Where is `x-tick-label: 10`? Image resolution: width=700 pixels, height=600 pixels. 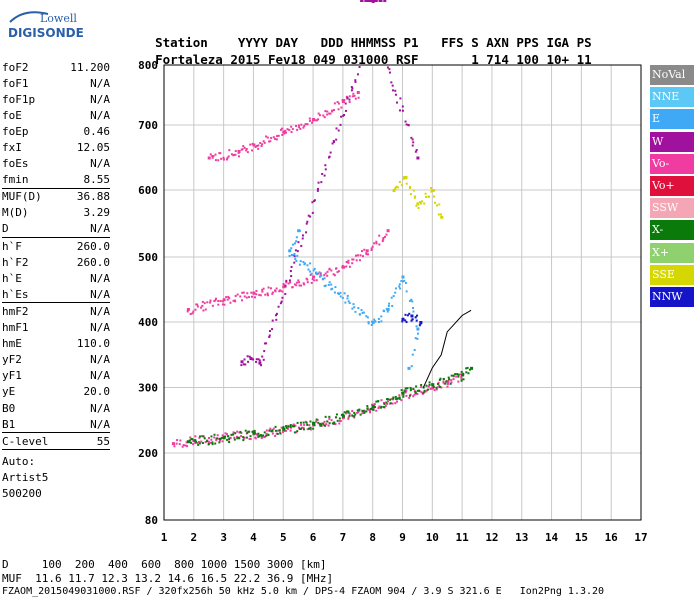 x-tick-label: 10 is located at coordinates (432, 537).